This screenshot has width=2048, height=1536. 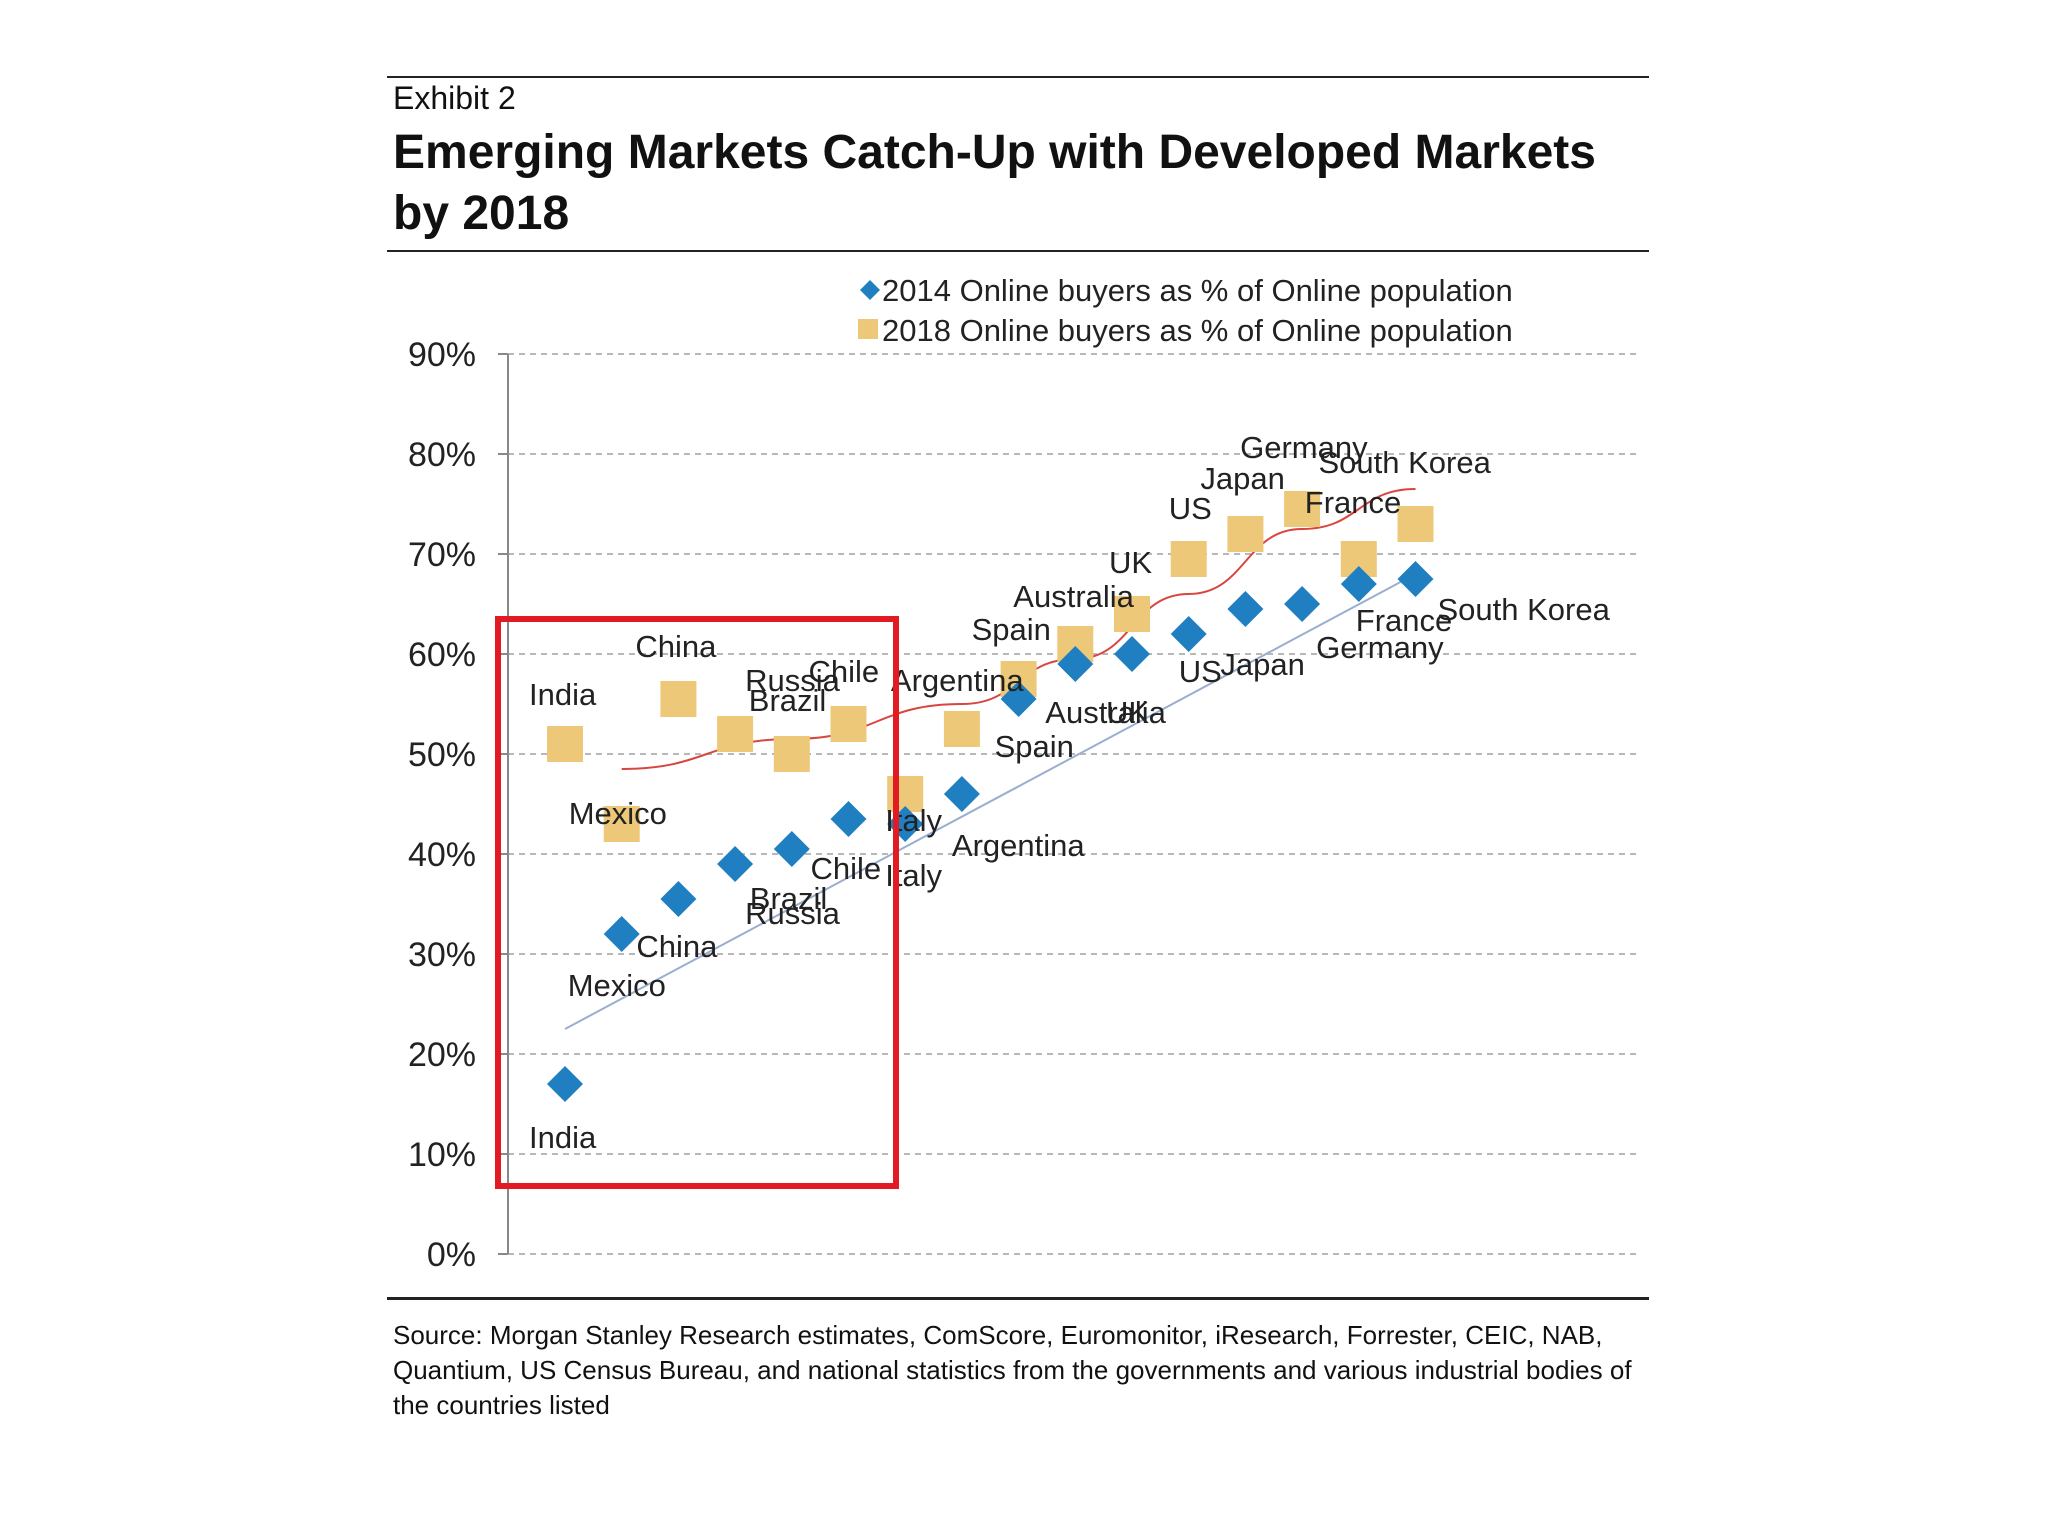 I want to click on trendline-2014, so click(x=990, y=801).